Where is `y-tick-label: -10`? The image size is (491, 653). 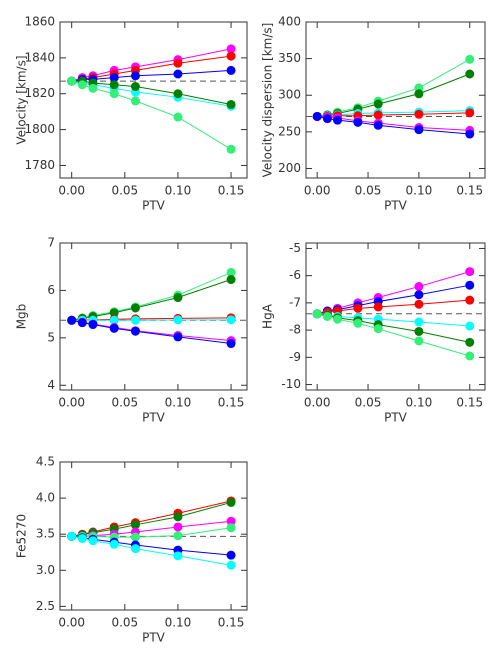 y-tick-label: -10 is located at coordinates (291, 384).